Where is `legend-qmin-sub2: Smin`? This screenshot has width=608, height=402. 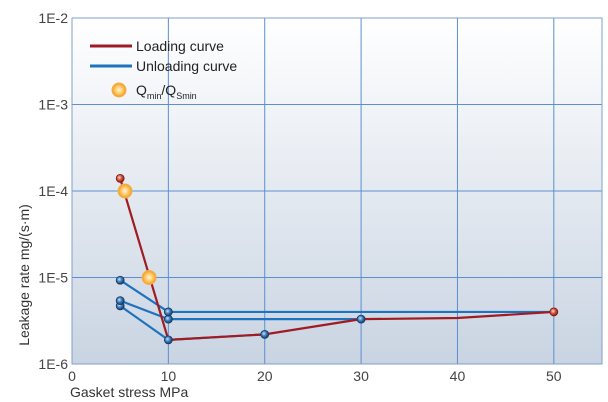
legend-qmin-sub2: Smin is located at coordinates (186, 96).